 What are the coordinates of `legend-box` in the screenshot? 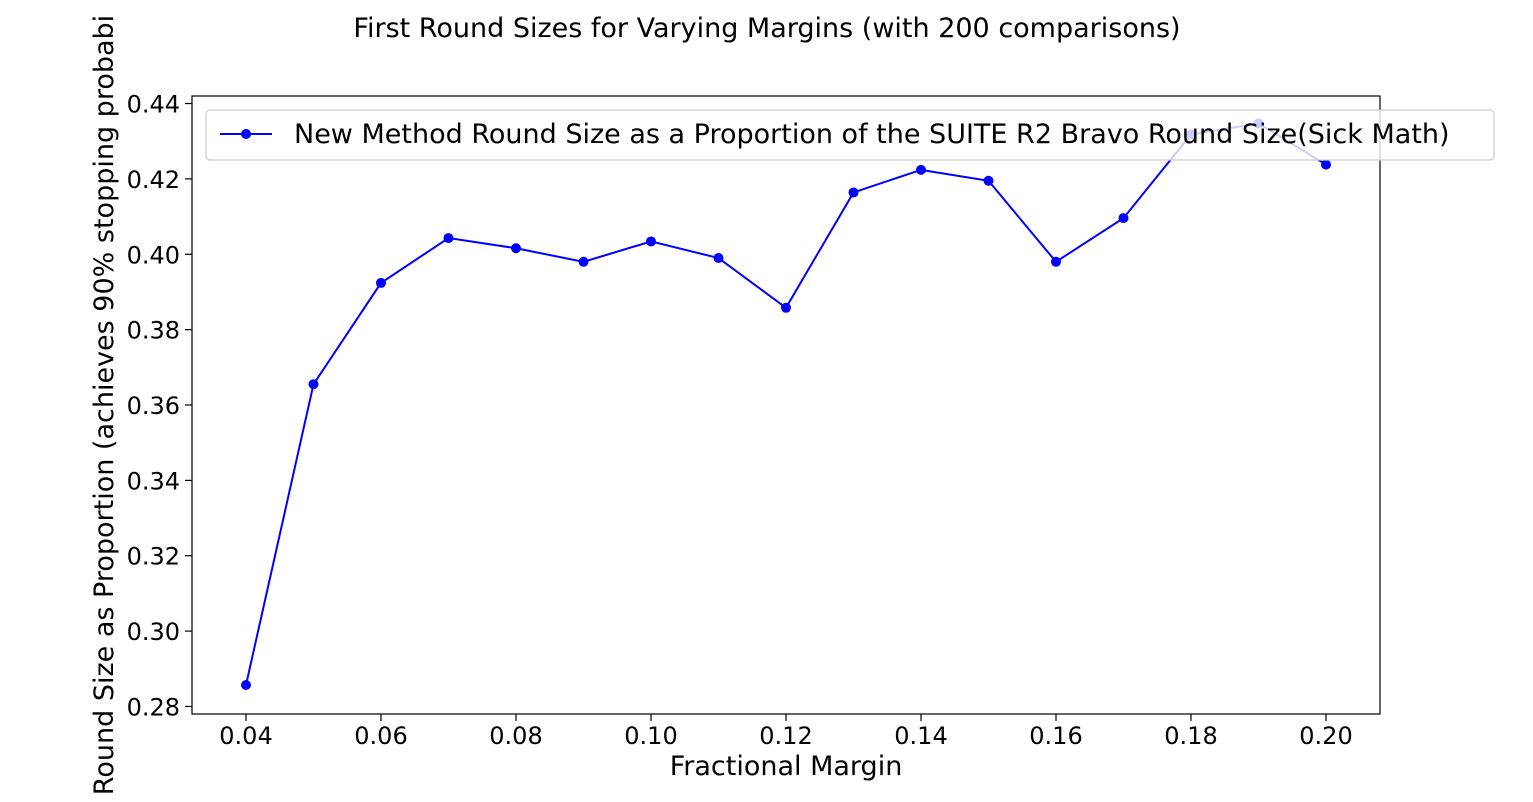 It's located at (850, 135).